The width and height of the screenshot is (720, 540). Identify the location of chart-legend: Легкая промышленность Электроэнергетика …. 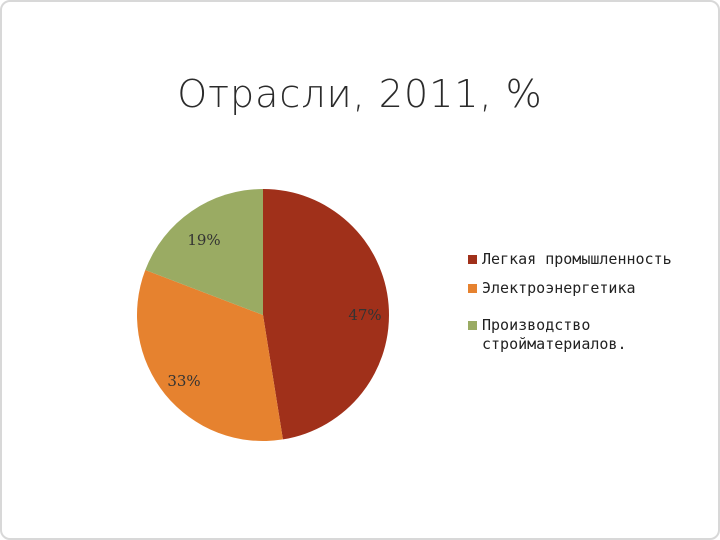
(588, 307).